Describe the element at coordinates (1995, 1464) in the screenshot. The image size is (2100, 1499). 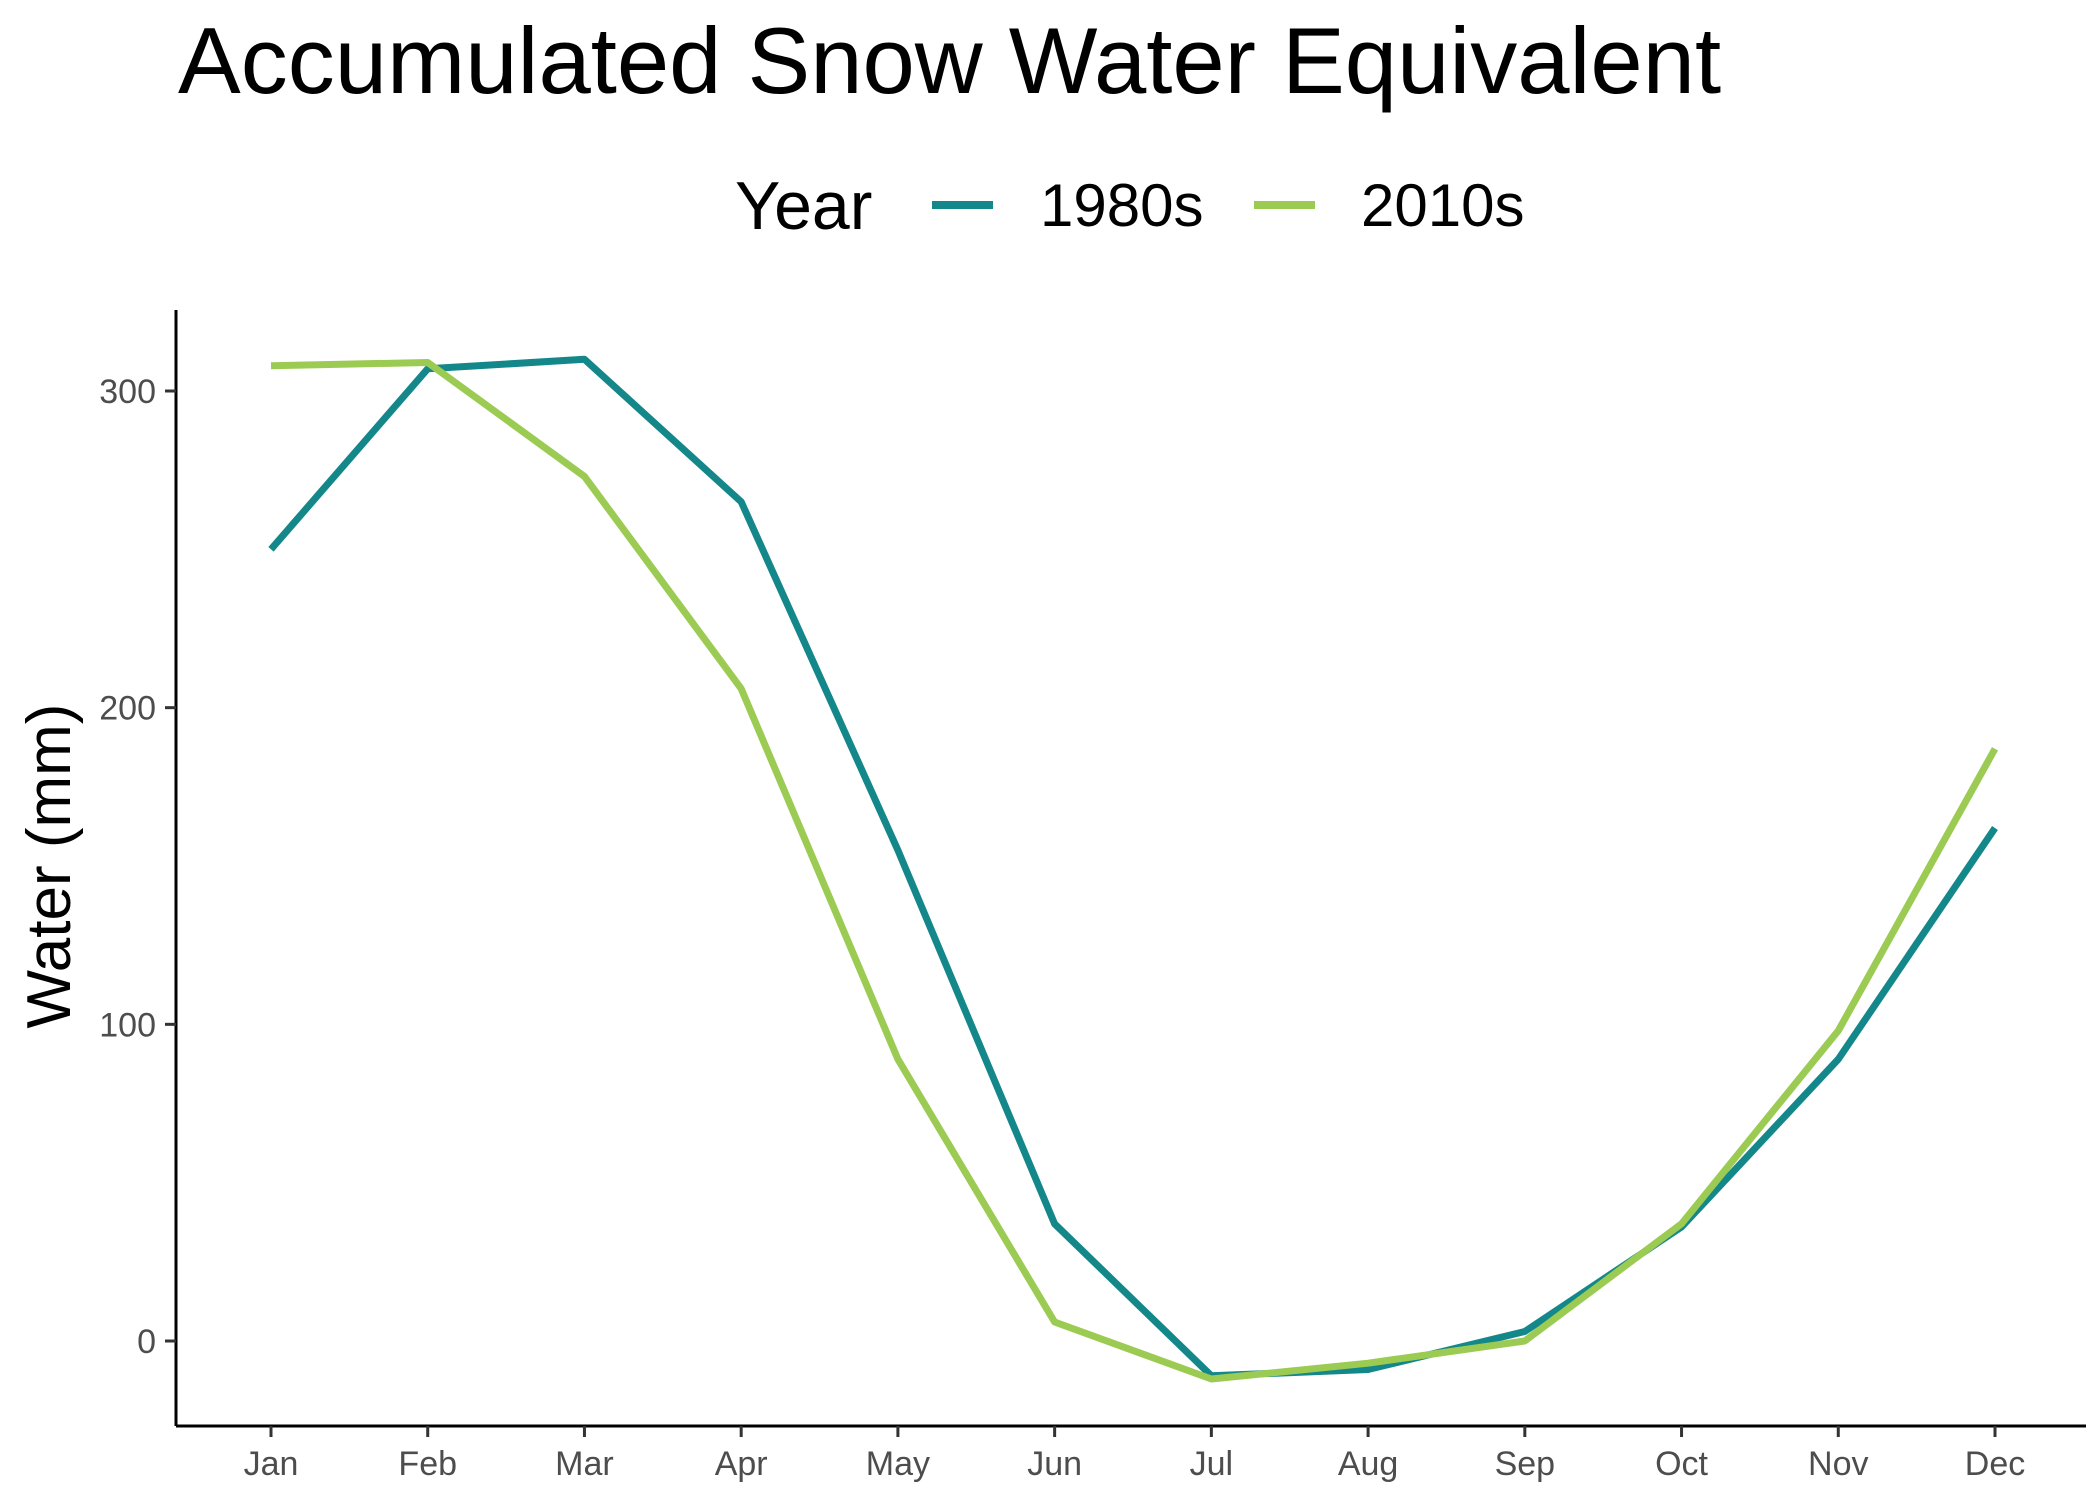
I see `x-tick-label-dec: Dec` at that location.